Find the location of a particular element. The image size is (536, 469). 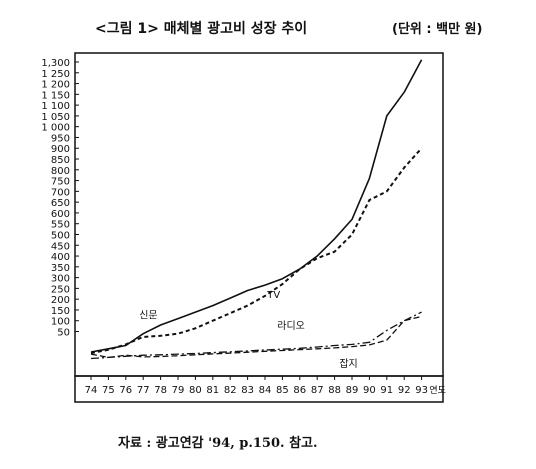

x-tick-label: 93 is located at coordinates (421, 390).